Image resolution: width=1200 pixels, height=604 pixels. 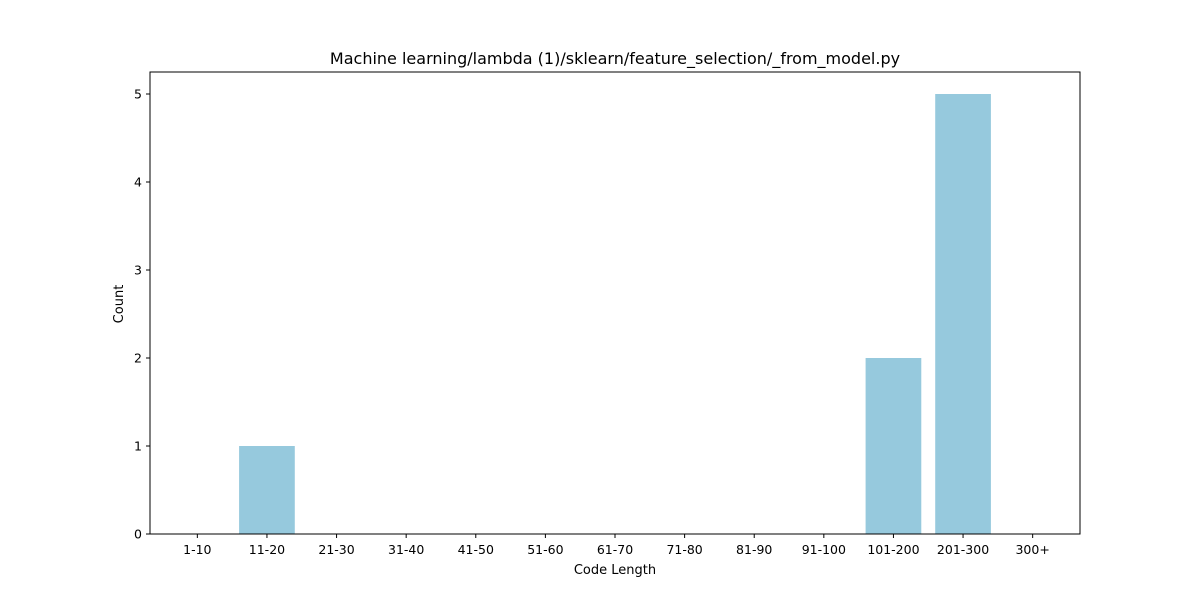 I want to click on x-tick-label: 31-40, so click(x=406, y=549).